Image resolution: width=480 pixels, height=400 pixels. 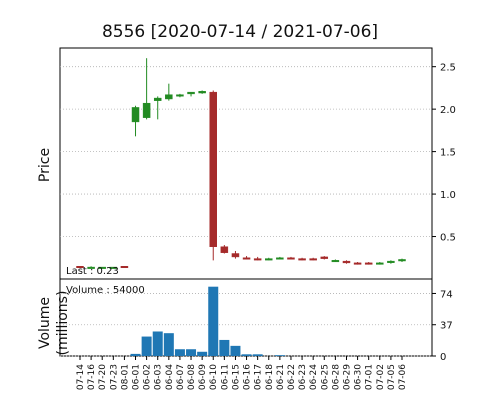 What do you see at coordinates (325, 377) in the screenshot?
I see `x-tick-label: 06-25` at bounding box center [325, 377].